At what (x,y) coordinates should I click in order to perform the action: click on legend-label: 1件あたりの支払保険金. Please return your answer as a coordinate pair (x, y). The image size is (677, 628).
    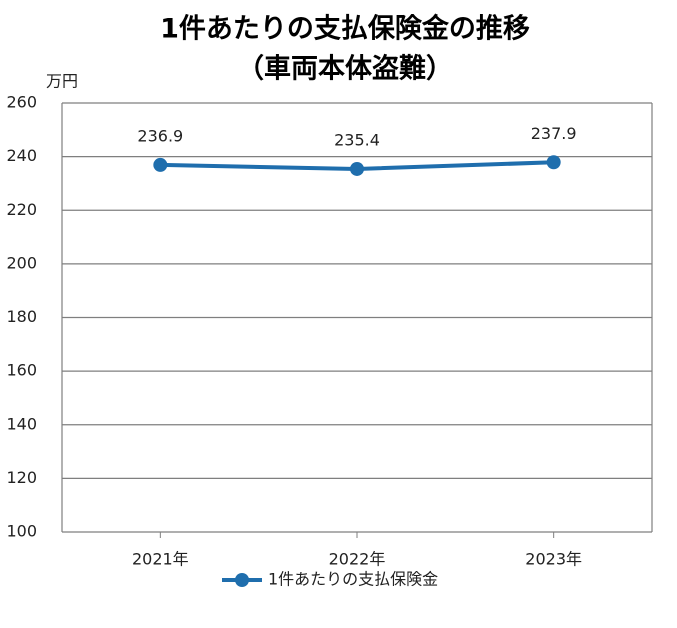
    Looking at the image, I should click on (353, 579).